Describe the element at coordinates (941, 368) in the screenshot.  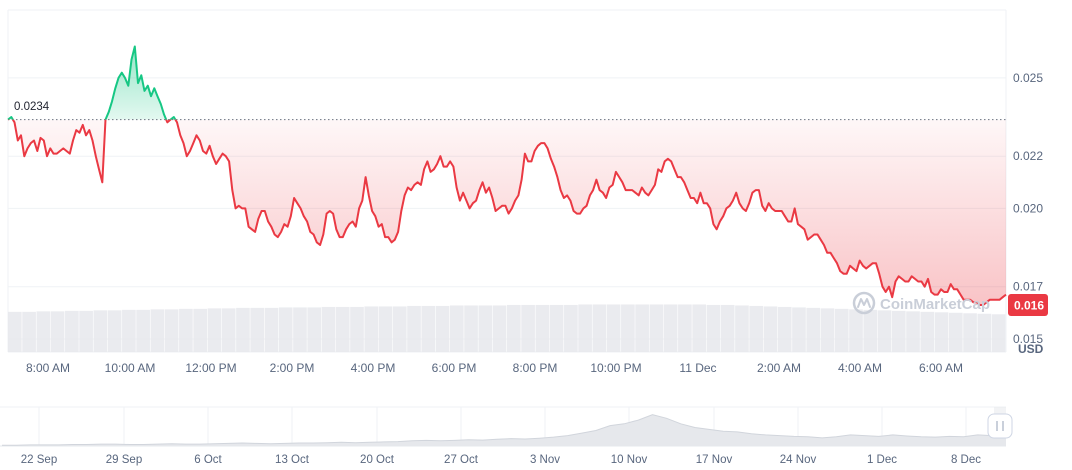
I see `x-tick-label: 6:00 AM` at that location.